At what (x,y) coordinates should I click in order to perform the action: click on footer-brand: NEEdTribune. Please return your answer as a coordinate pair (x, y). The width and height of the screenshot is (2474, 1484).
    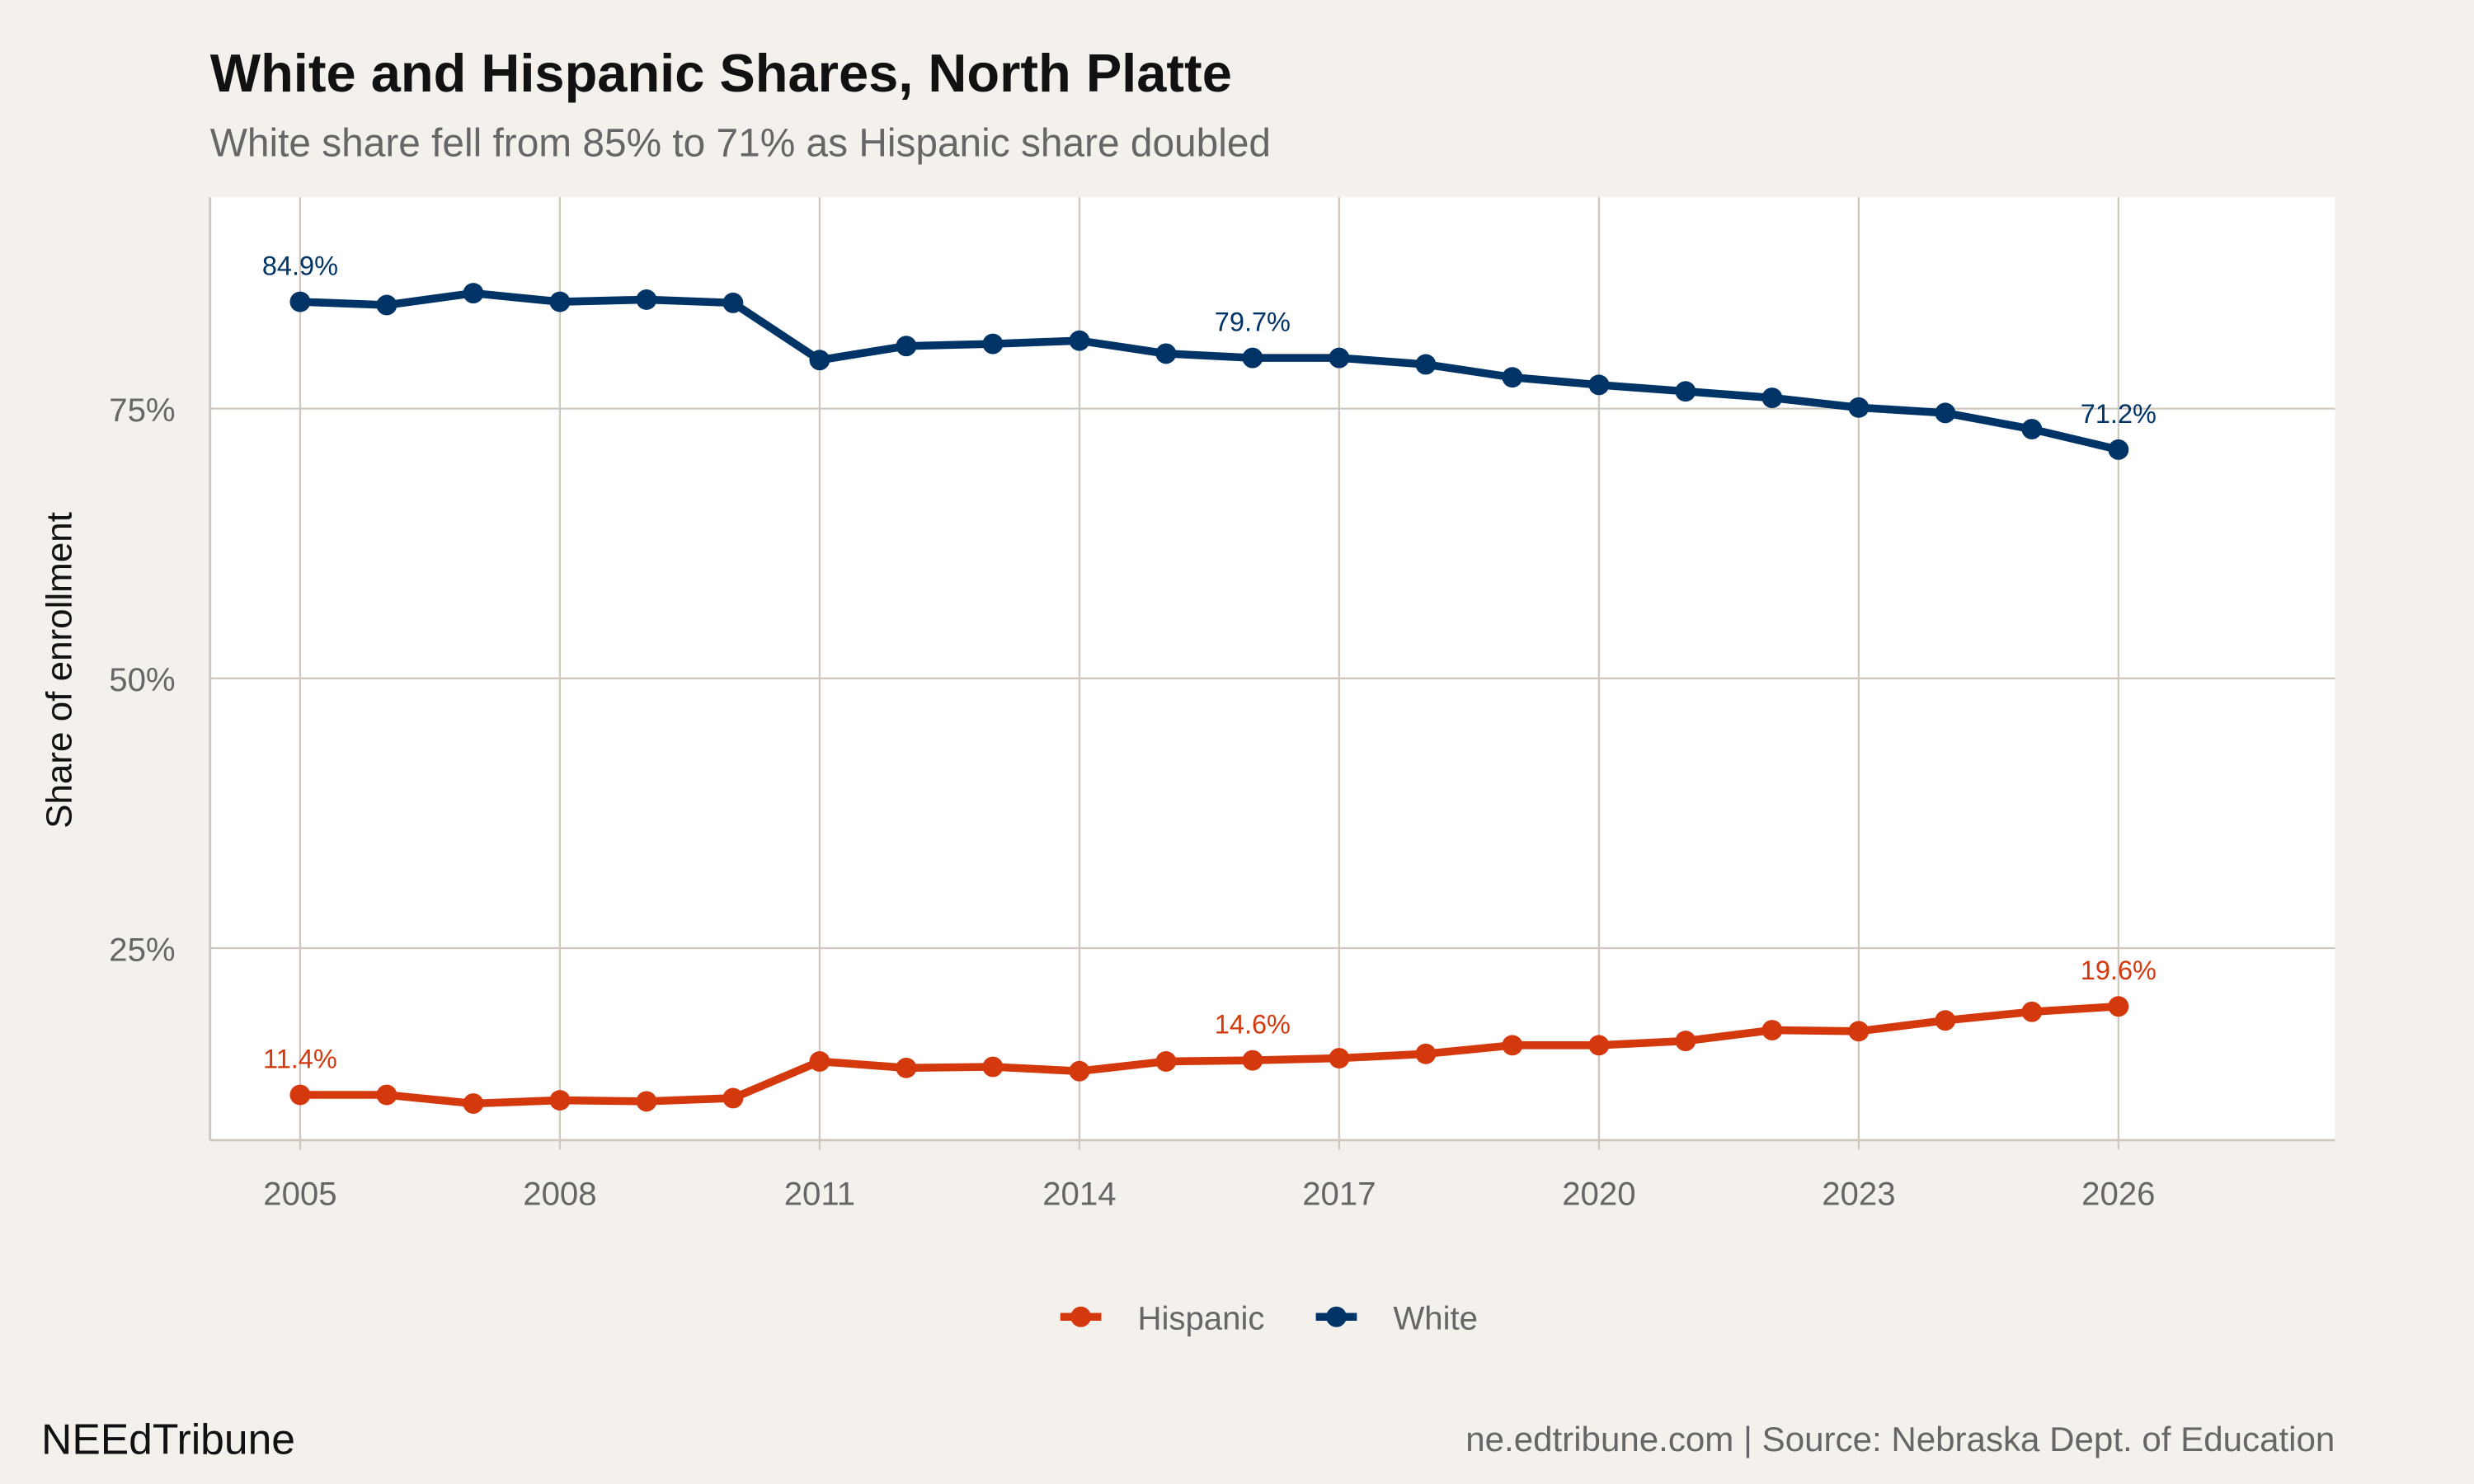
    Looking at the image, I should click on (168, 1439).